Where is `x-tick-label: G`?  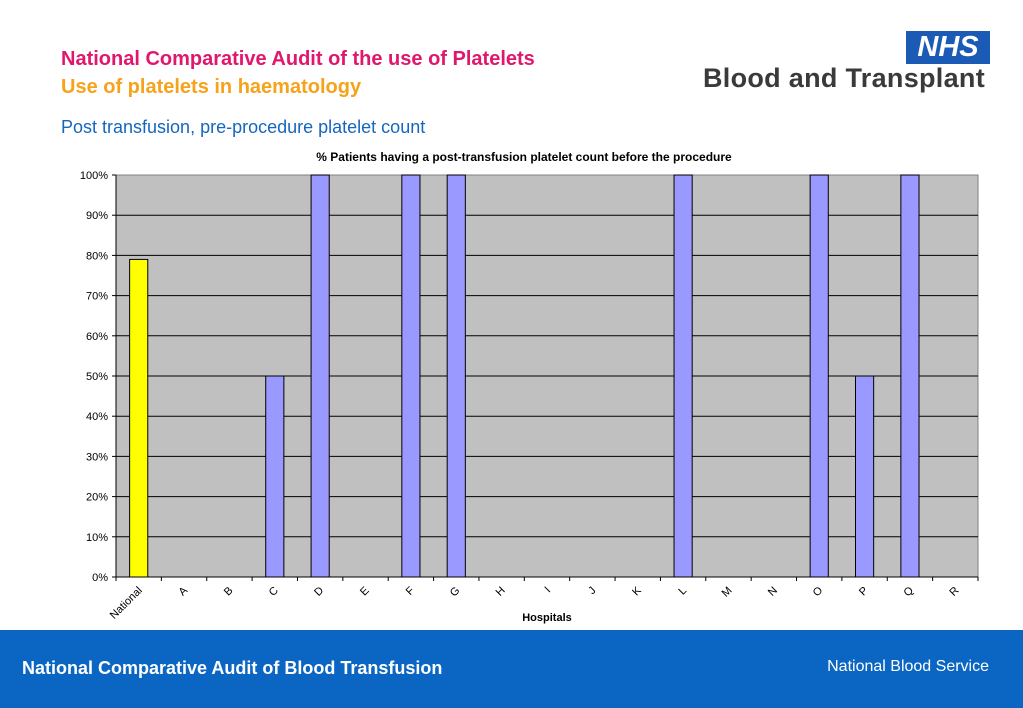 x-tick-label: G is located at coordinates (455, 592).